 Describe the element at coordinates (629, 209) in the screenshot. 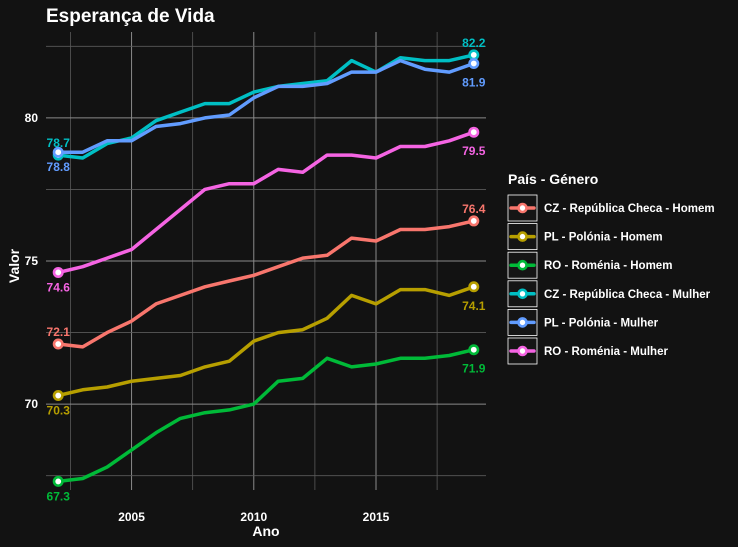

I see `legend-label: CZ - República Checa - Homem` at that location.